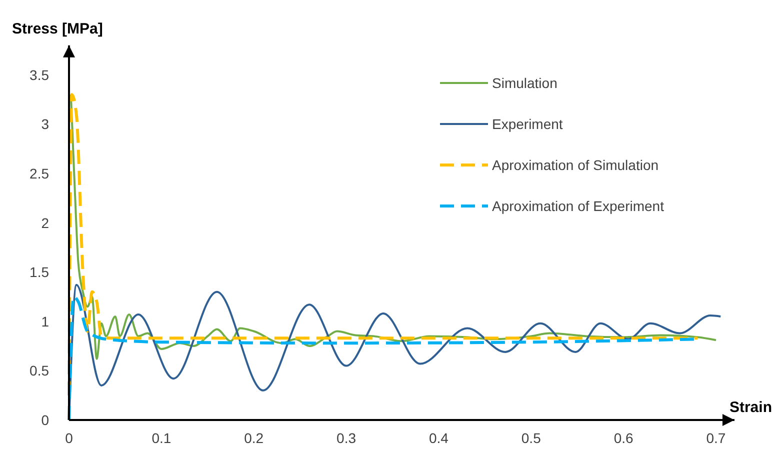 The image size is (778, 457). What do you see at coordinates (254, 438) in the screenshot?
I see `x-tick-label: 0.2` at bounding box center [254, 438].